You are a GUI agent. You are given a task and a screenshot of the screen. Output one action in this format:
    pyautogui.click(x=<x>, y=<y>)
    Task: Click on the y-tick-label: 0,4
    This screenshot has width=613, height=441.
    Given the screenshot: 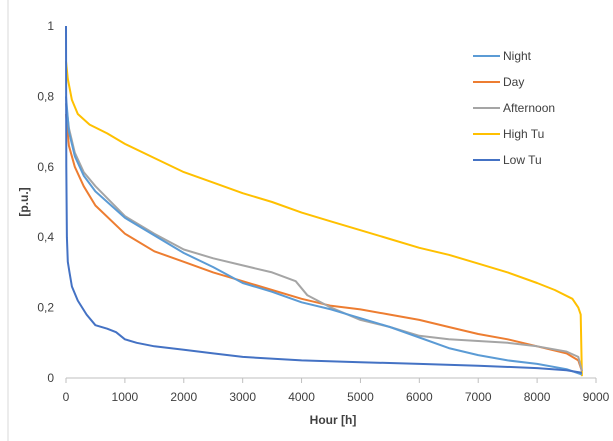 What is the action you would take?
    pyautogui.click(x=45, y=237)
    